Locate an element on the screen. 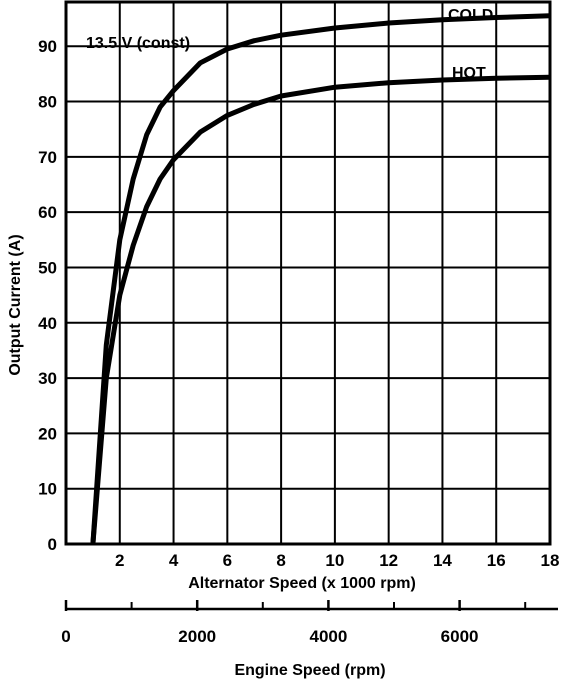 The height and width of the screenshot is (686, 576). series-label-cold: COLD is located at coordinates (470, 15).